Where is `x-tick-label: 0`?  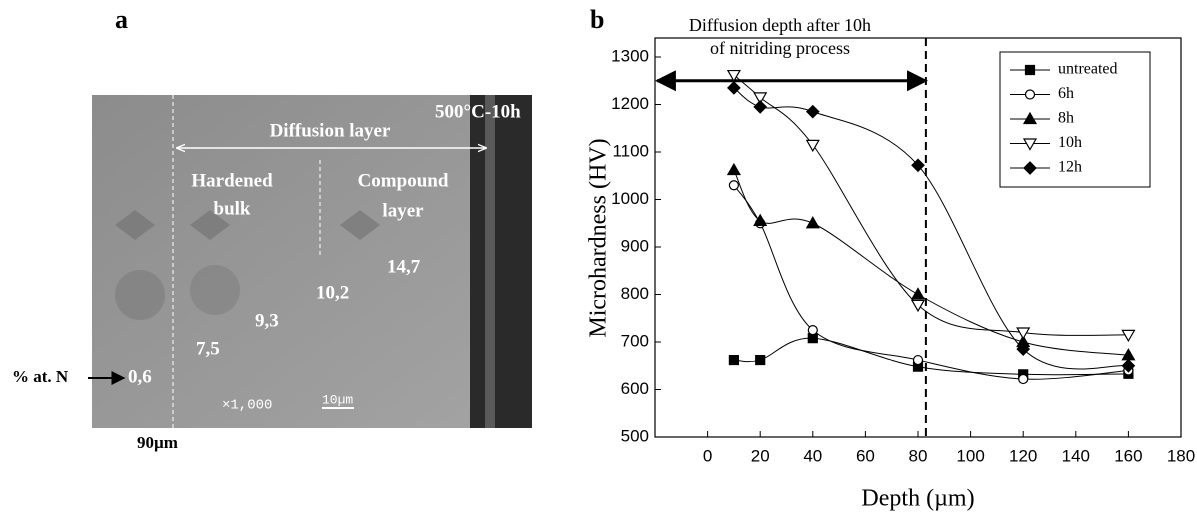
x-tick-label: 0 is located at coordinates (707, 455).